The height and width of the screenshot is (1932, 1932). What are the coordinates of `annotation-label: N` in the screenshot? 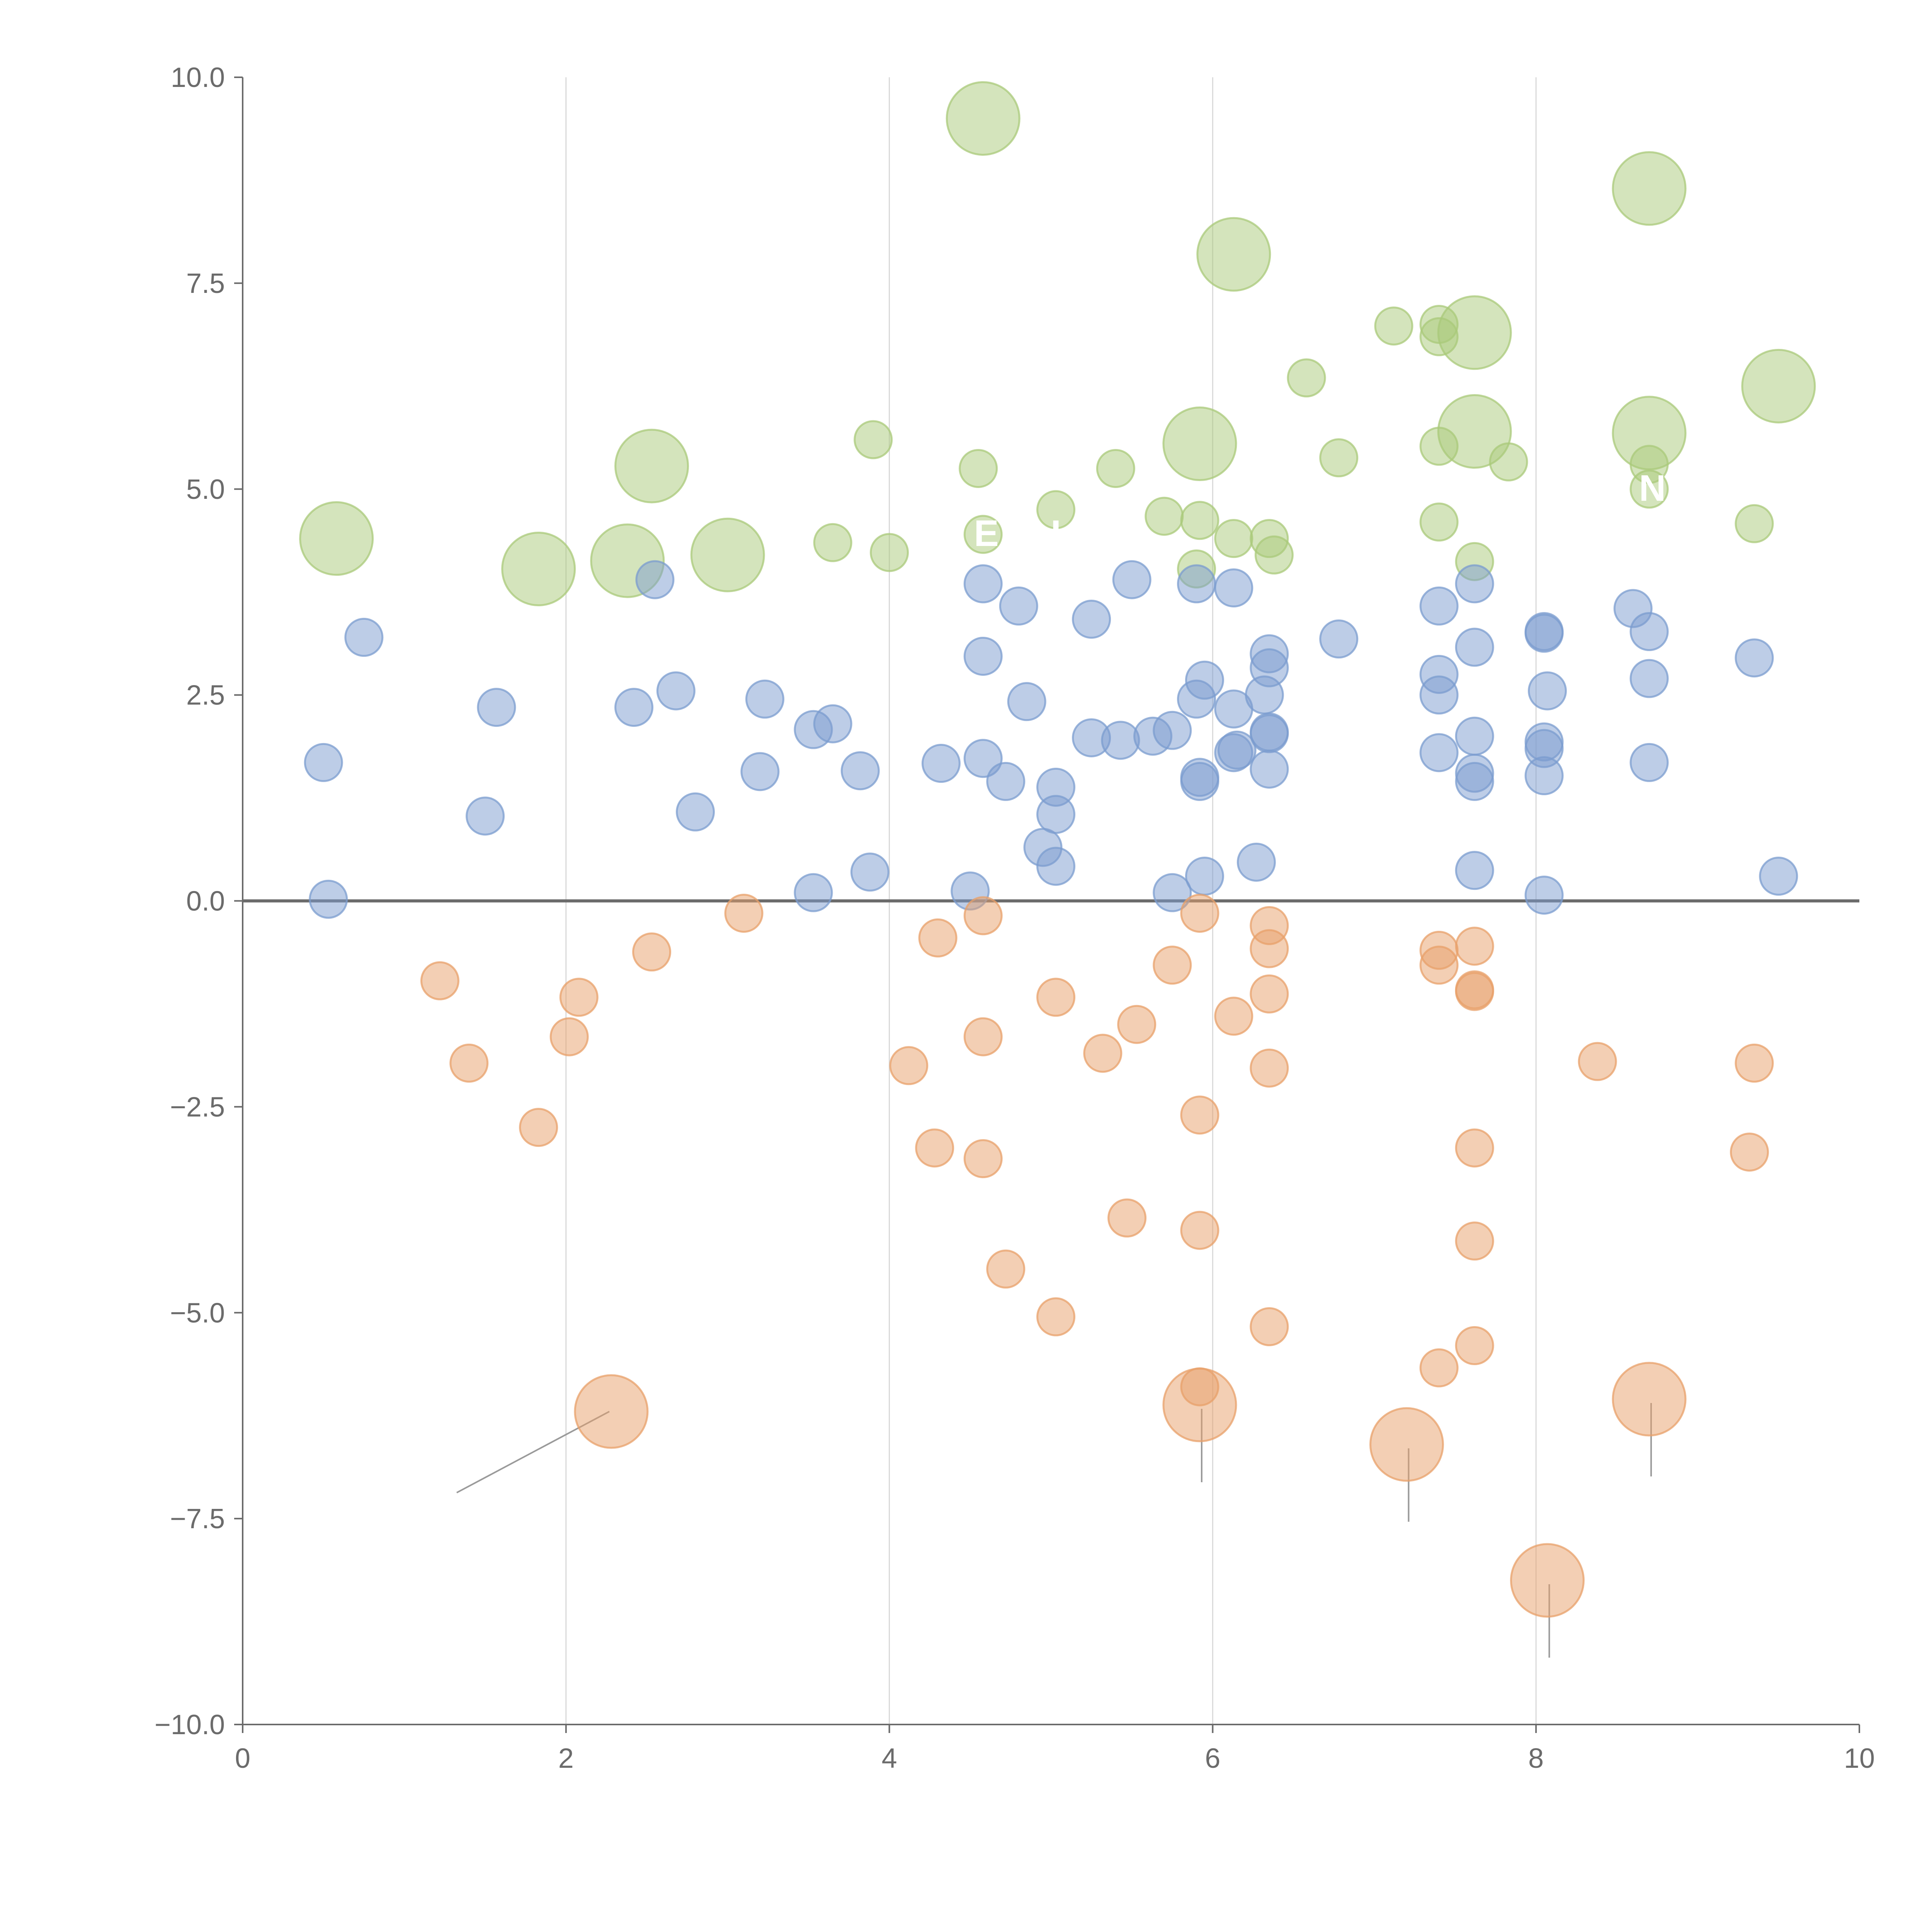 It's located at (1653, 489).